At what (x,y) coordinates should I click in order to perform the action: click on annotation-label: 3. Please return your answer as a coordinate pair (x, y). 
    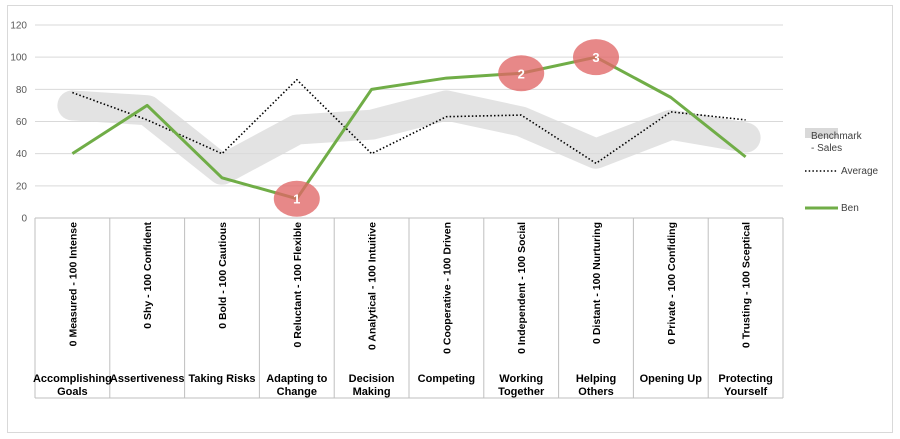
    Looking at the image, I should click on (595, 57).